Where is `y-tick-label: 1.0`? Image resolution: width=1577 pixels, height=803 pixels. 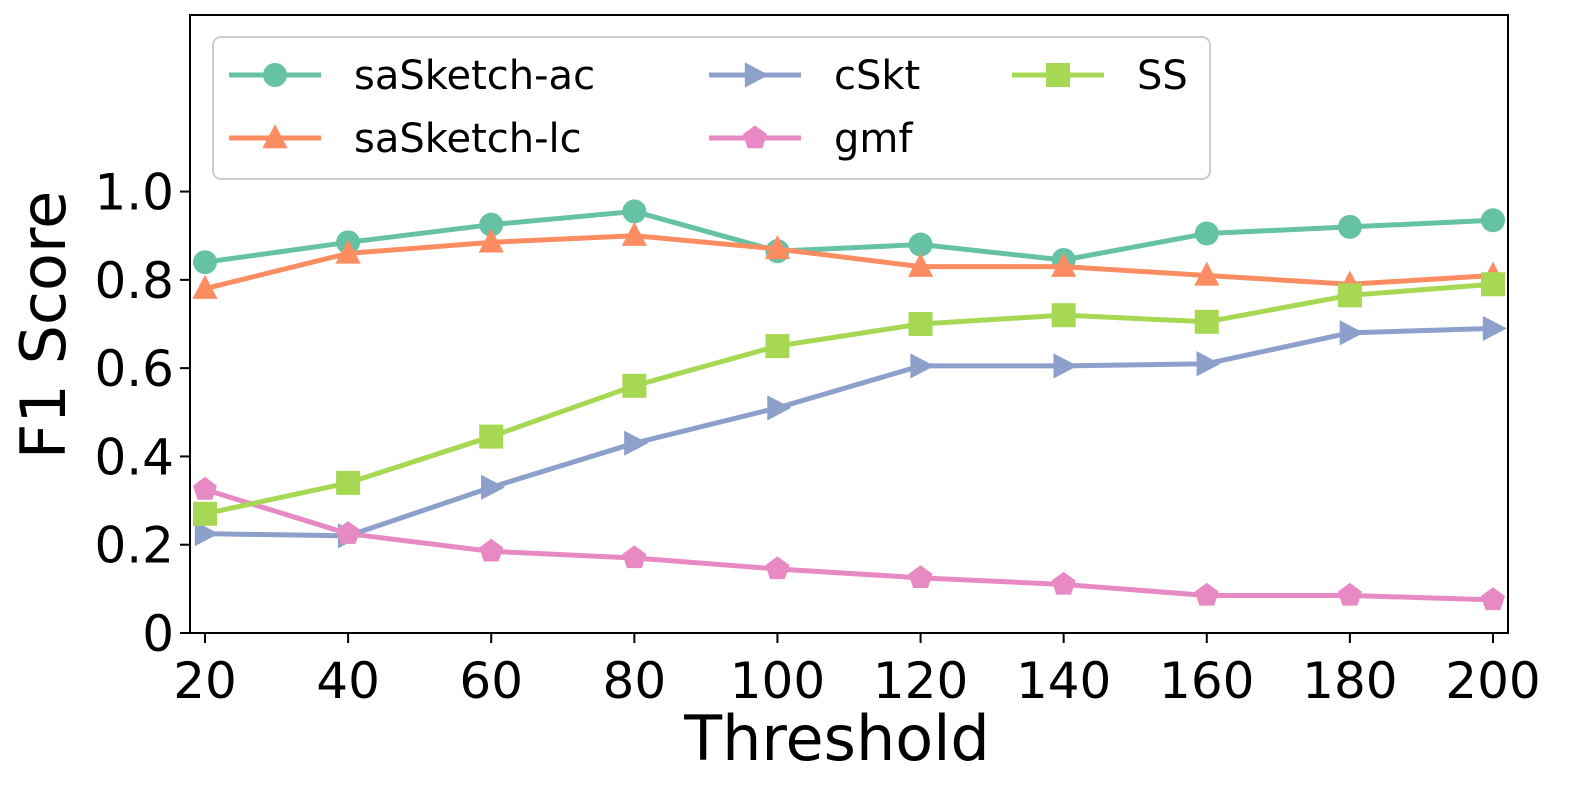 y-tick-label: 1.0 is located at coordinates (134, 193).